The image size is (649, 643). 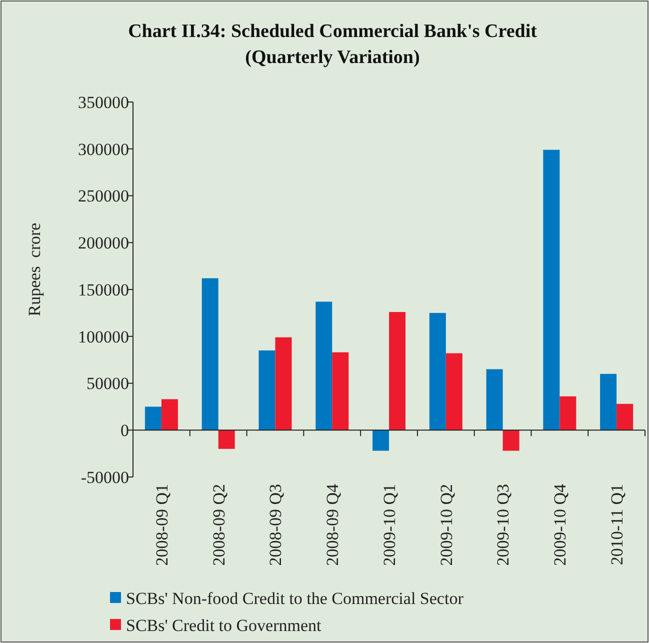 I want to click on y-tick-label: 0, so click(x=124, y=430).